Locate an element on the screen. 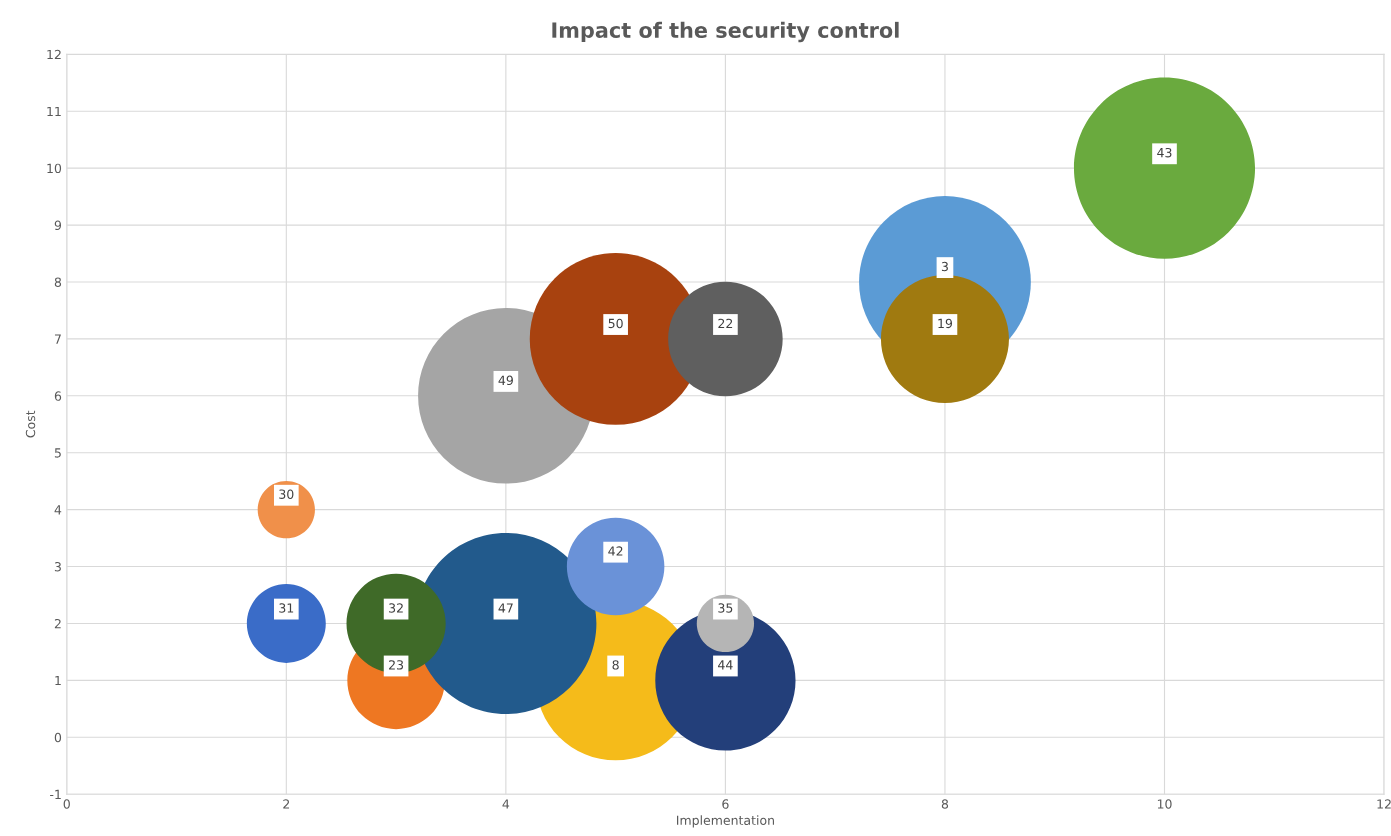 The width and height of the screenshot is (1391, 836). x-tick-label: 4 is located at coordinates (506, 804).